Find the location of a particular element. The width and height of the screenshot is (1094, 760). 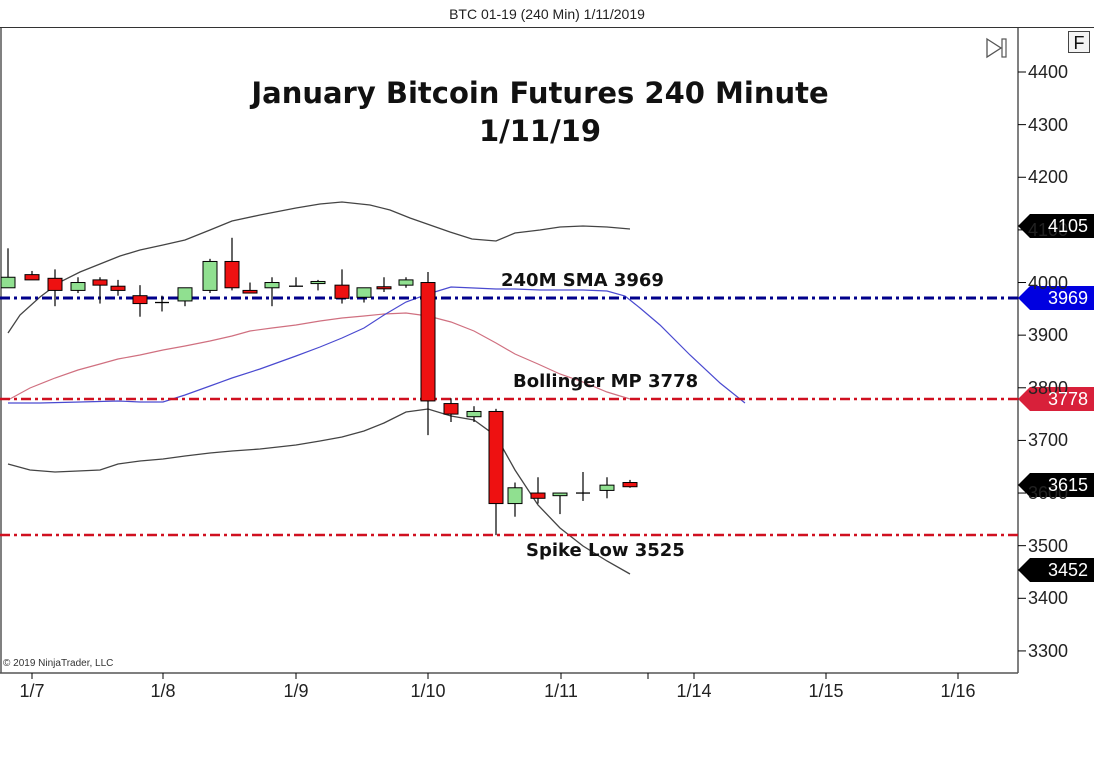

sma-curve is located at coordinates (377, 345).